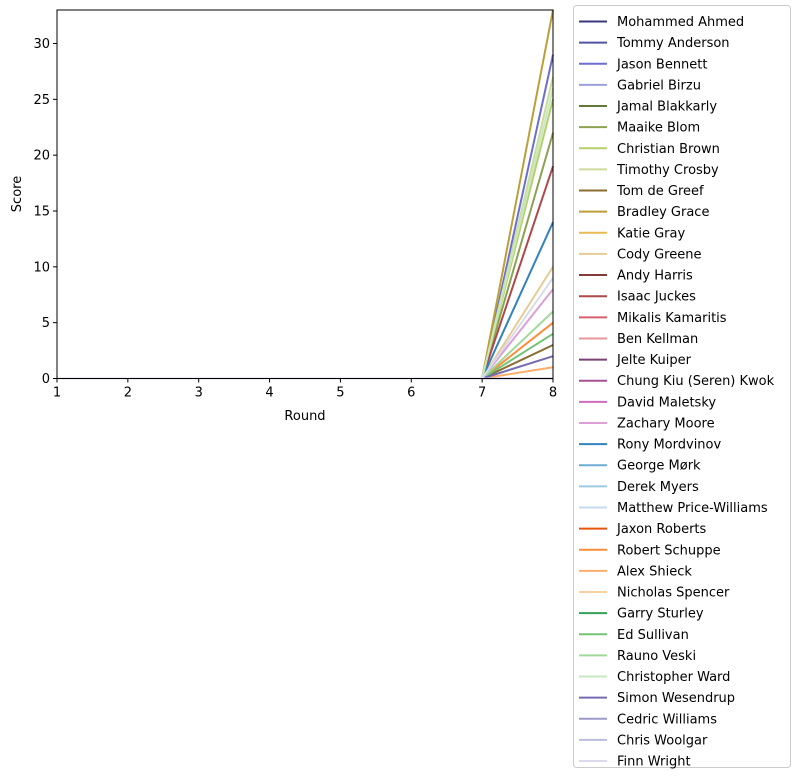  Describe the element at coordinates (666, 107) in the screenshot. I see `legend-label: Jamal Blakkarly` at that location.